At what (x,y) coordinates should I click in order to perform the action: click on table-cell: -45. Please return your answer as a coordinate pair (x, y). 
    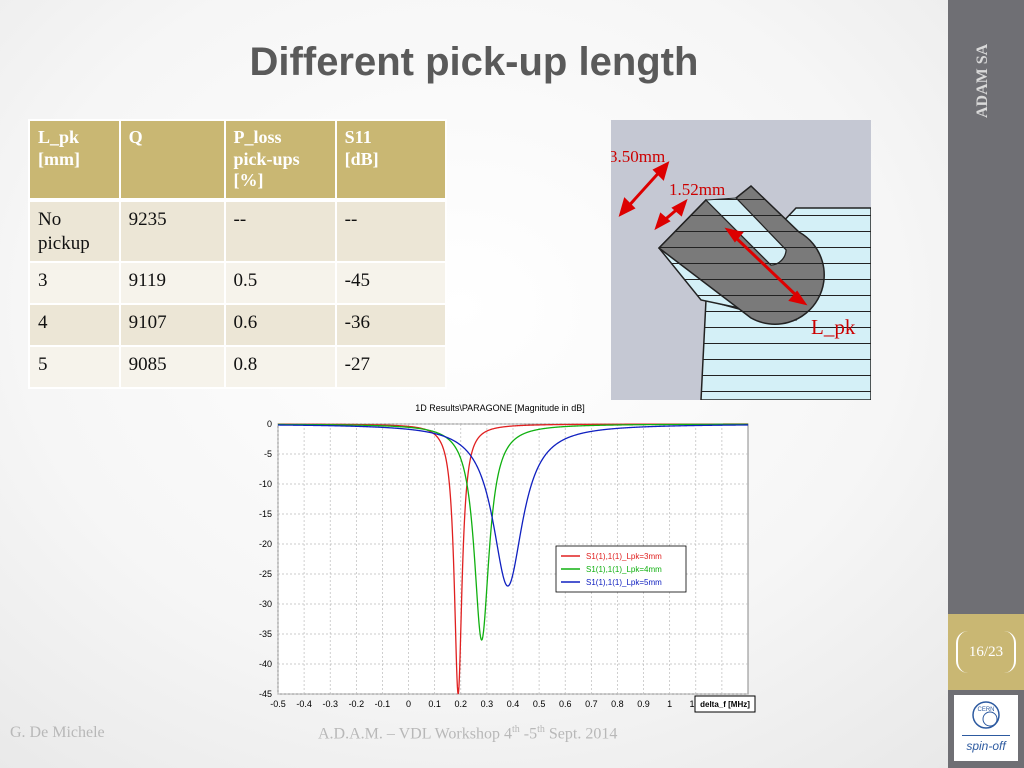
    Looking at the image, I should click on (391, 283).